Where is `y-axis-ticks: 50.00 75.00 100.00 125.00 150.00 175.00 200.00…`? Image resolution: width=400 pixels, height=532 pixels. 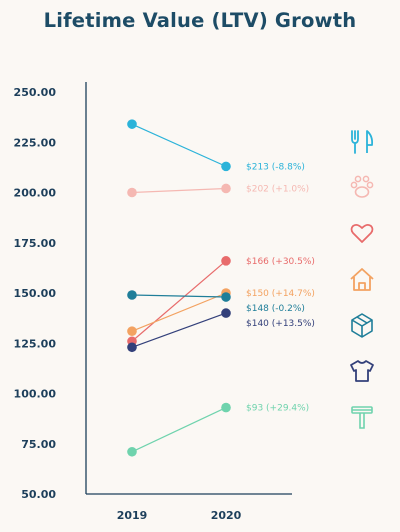 y-axis-ticks: 50.00 75.00 100.00 125.00 150.00 175.00 200.00… is located at coordinates (35, 293).